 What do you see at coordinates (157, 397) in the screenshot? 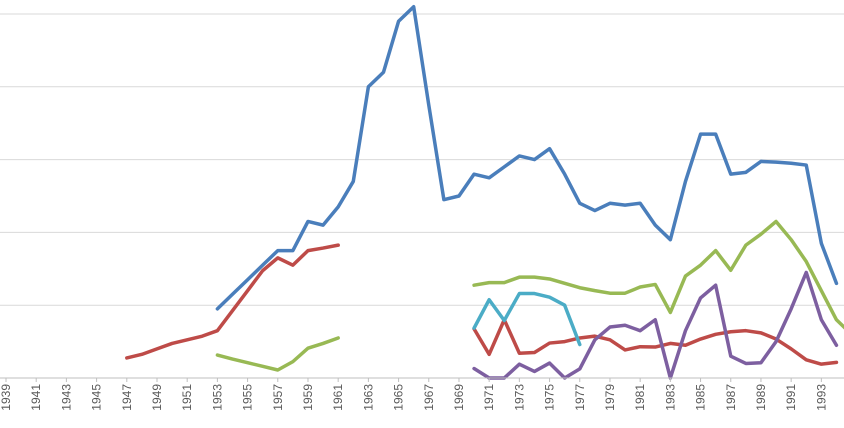
I see `x-tick-label-1949: 1949` at bounding box center [157, 397].